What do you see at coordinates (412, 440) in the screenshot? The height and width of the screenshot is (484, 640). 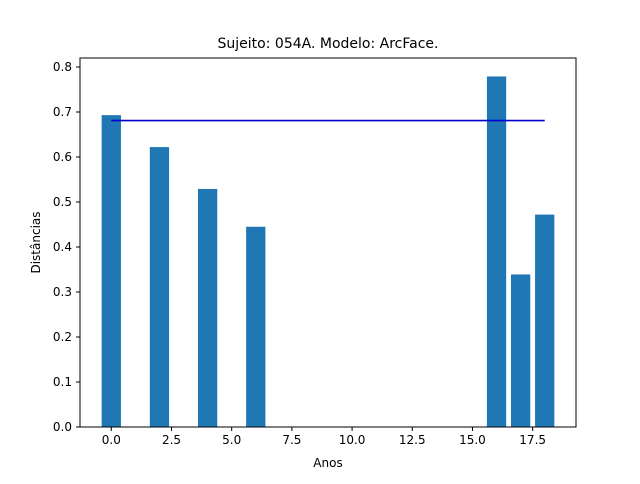 I see `x-tick-label: 12.5` at bounding box center [412, 440].